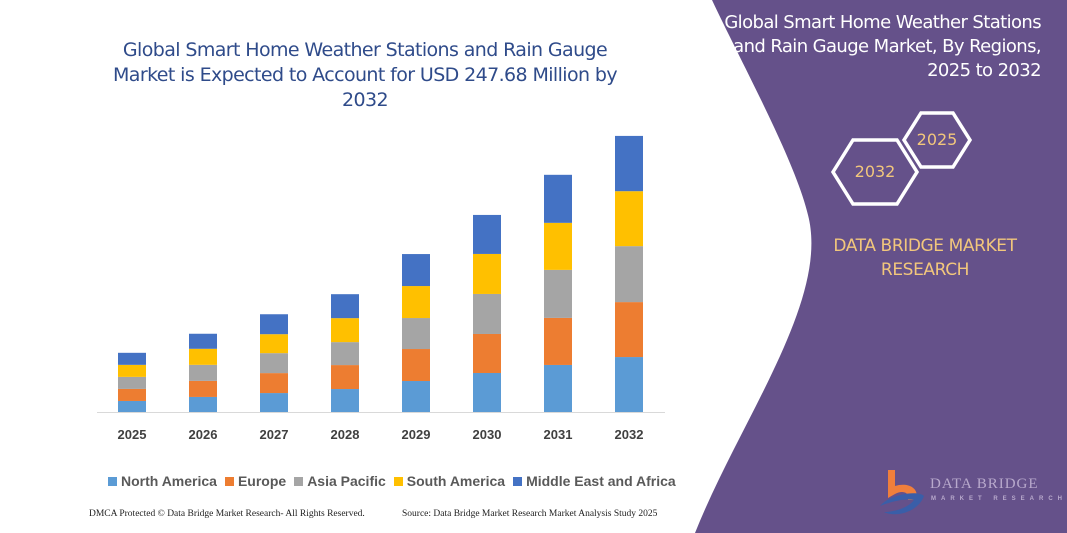 The width and height of the screenshot is (1067, 533). Describe the element at coordinates (558, 293) in the screenshot. I see `bar-2031-asia-pacific` at that location.